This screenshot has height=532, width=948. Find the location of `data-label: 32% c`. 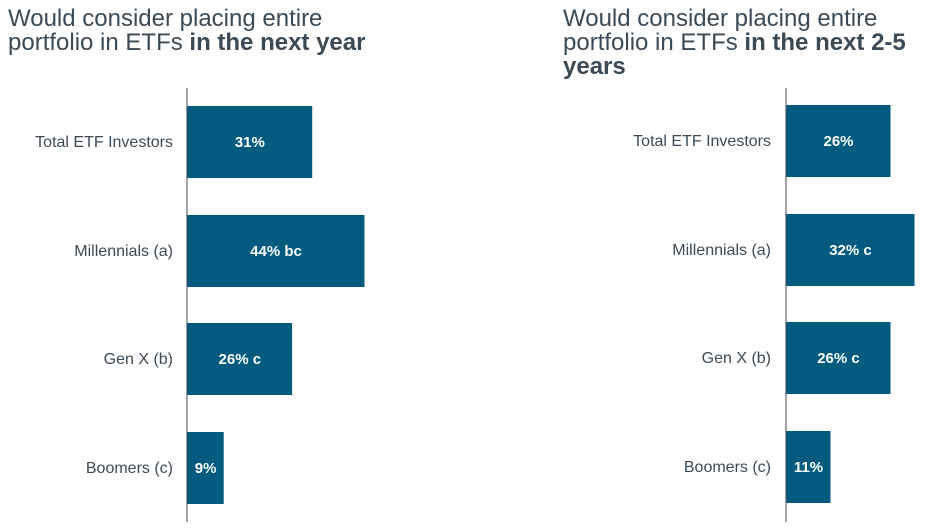

data-label: 32% c is located at coordinates (850, 250).